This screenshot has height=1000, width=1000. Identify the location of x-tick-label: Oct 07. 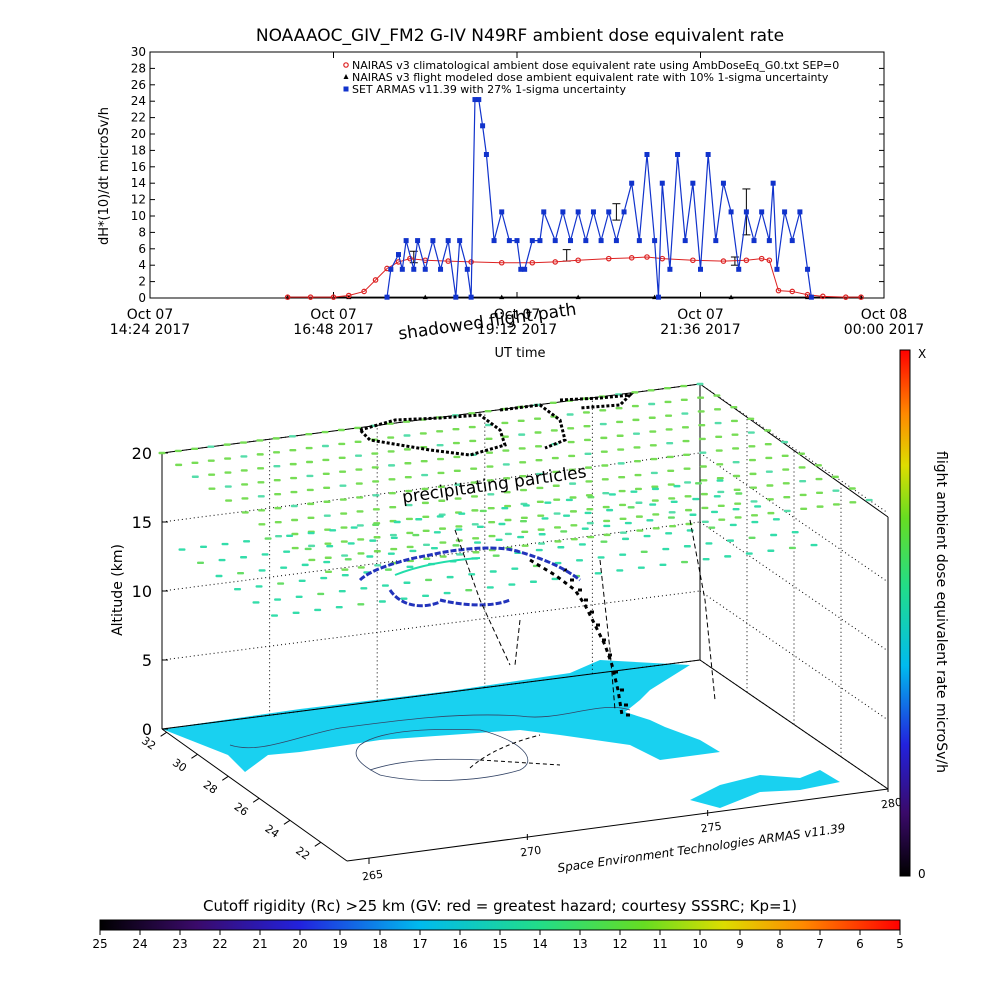
(517, 315).